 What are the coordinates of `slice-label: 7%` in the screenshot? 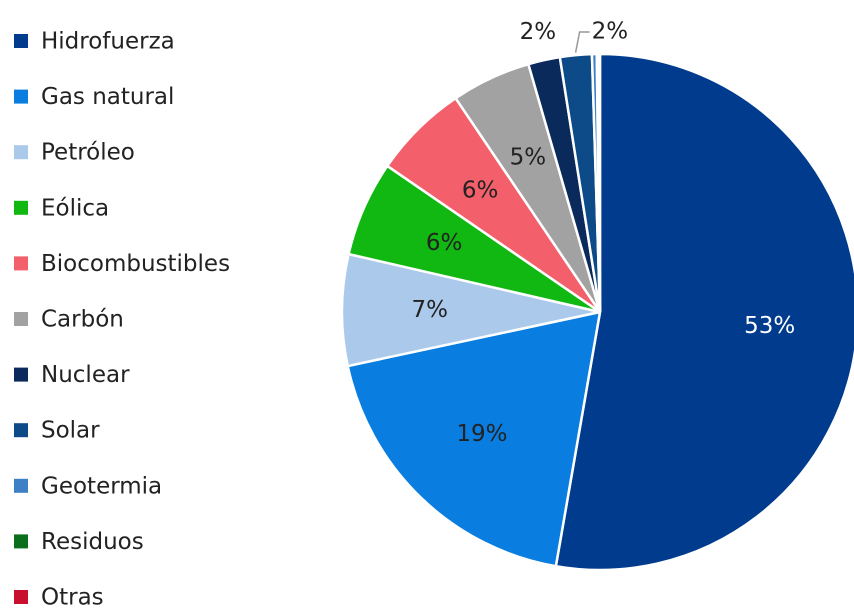 It's located at (429, 310).